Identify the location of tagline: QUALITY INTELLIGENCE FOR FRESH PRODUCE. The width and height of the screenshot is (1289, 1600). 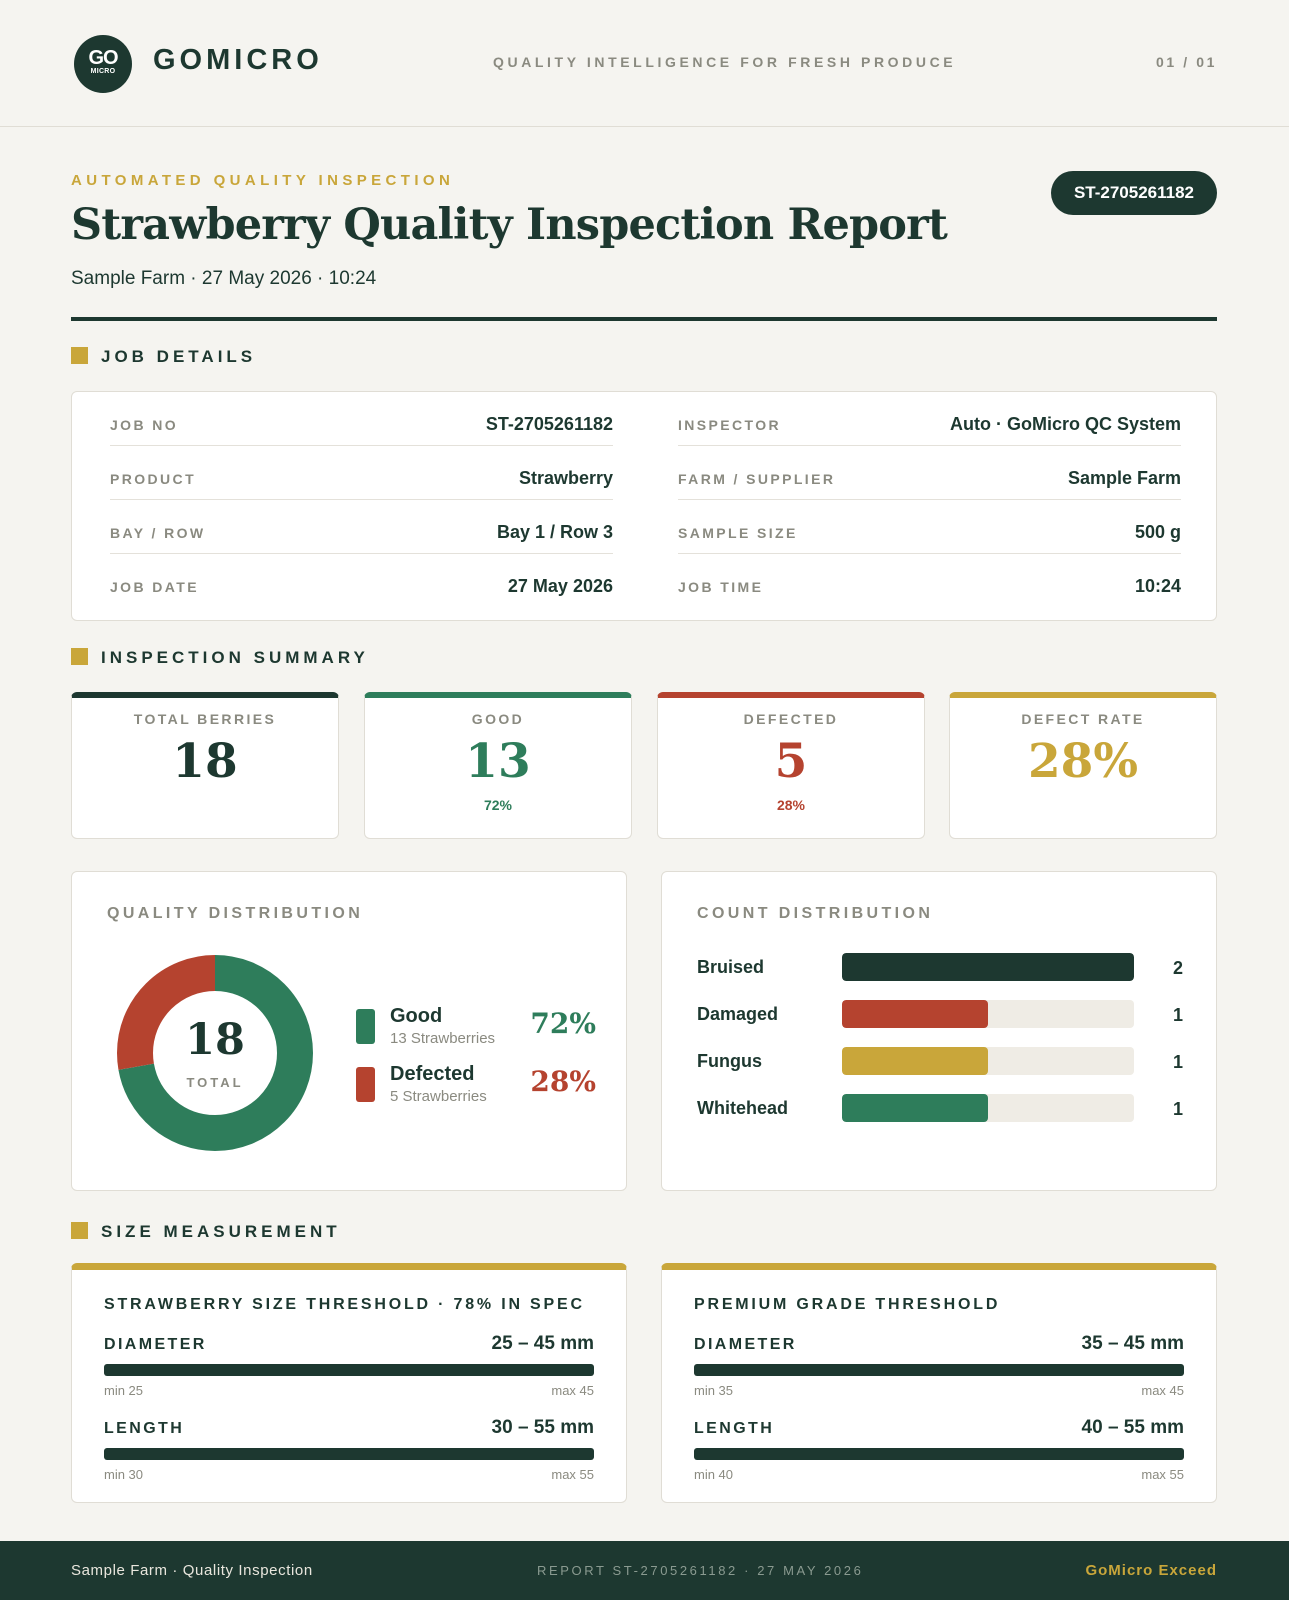
(725, 62).